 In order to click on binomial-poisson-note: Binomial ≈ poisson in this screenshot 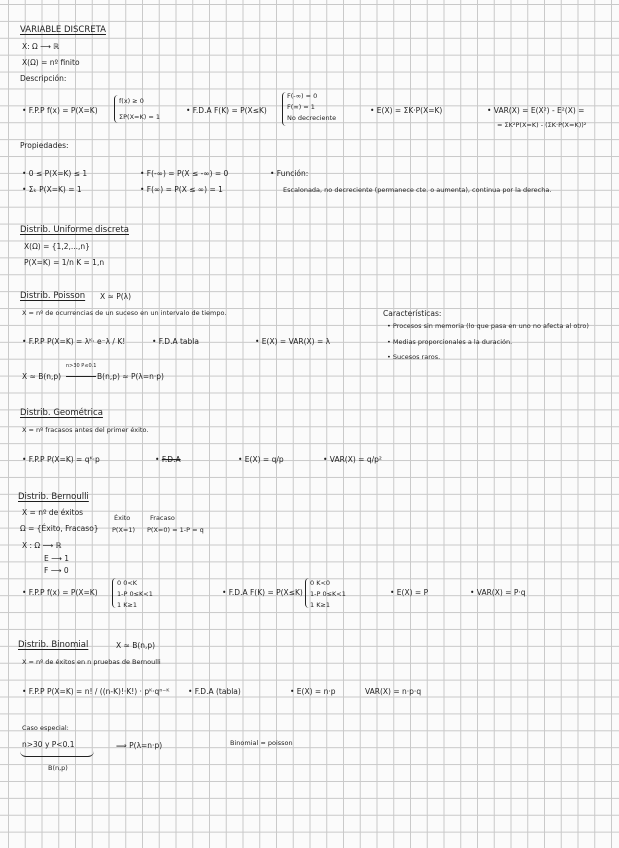, I will do `click(261, 743)`.